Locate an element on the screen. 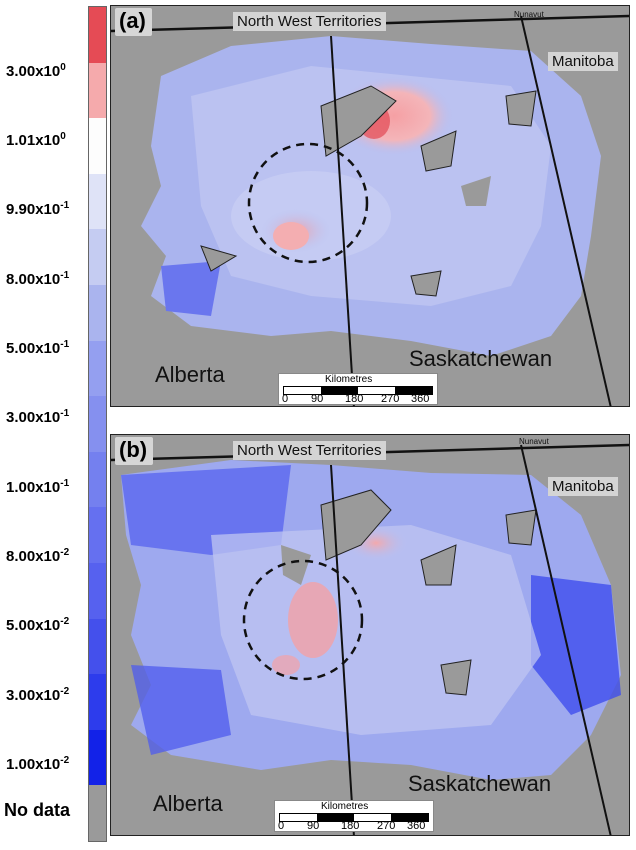 This screenshot has width=636, height=850. legend-label-0: 3.00x100 is located at coordinates (36, 71).